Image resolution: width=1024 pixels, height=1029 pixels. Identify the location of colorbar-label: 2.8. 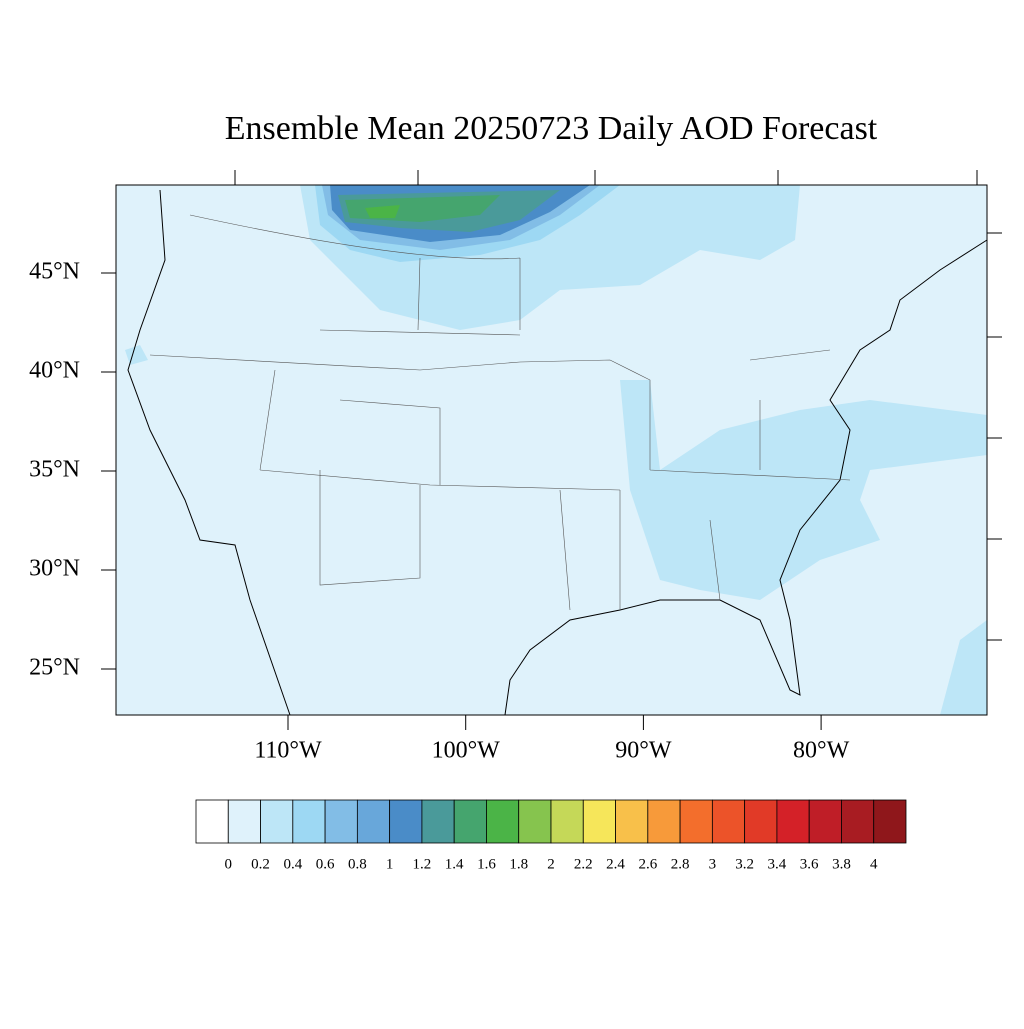
(680, 864).